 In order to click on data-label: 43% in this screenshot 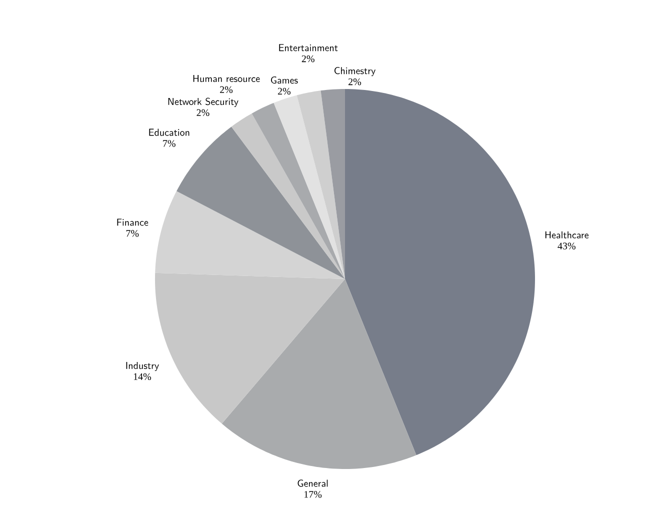, I will do `click(567, 246)`.